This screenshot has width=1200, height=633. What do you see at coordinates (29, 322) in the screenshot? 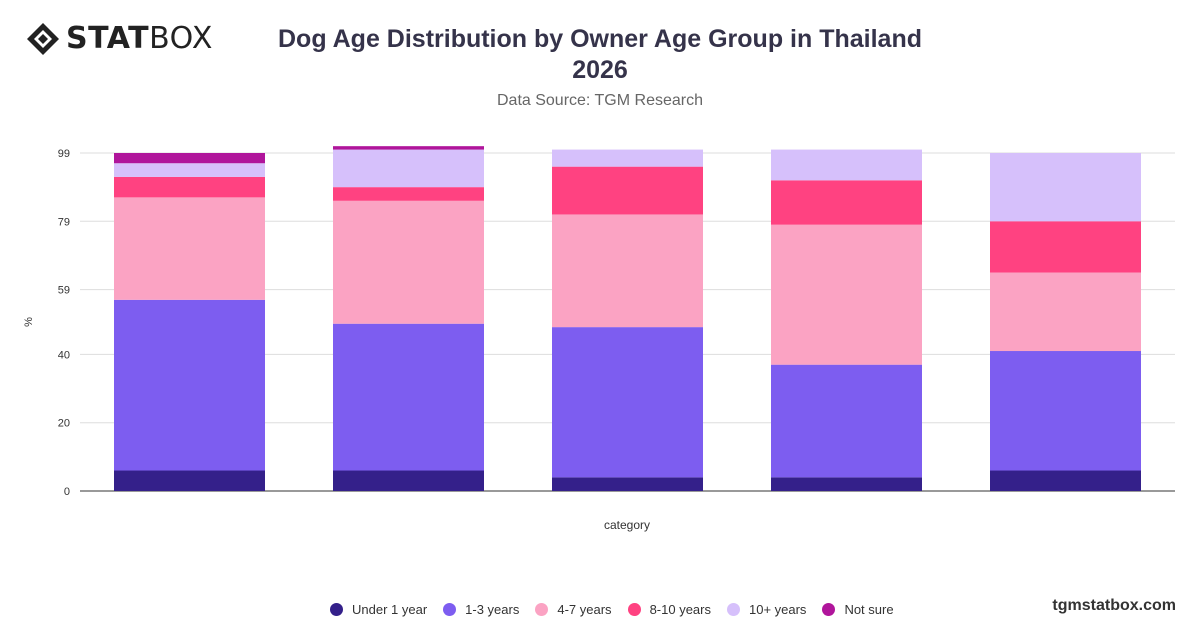
I see `y-axis-label: %` at bounding box center [29, 322].